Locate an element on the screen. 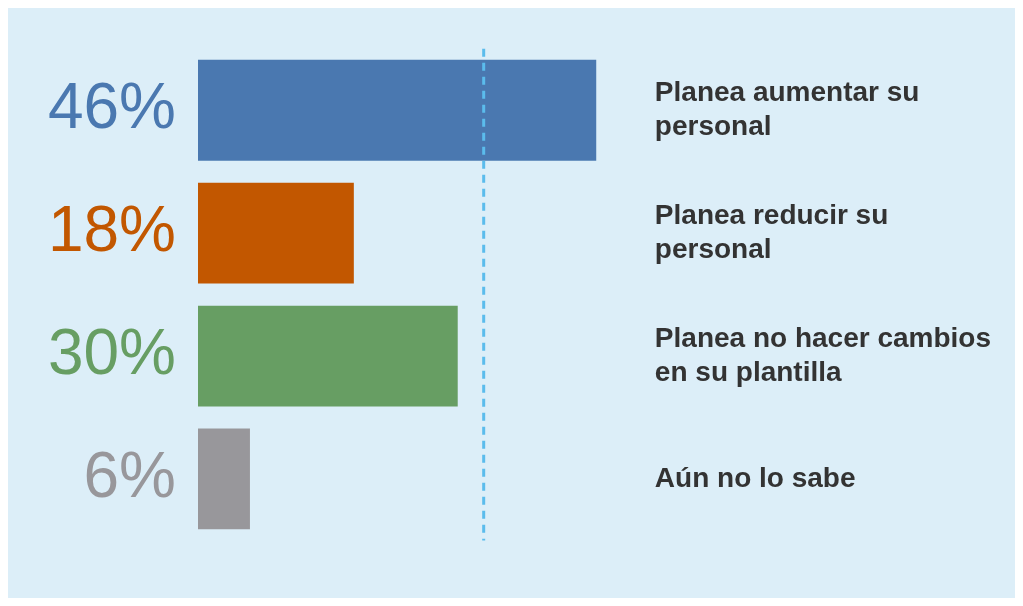 This screenshot has width=1023, height=606. y-tick-label: Planea aumentar su personal is located at coordinates (787, 108).